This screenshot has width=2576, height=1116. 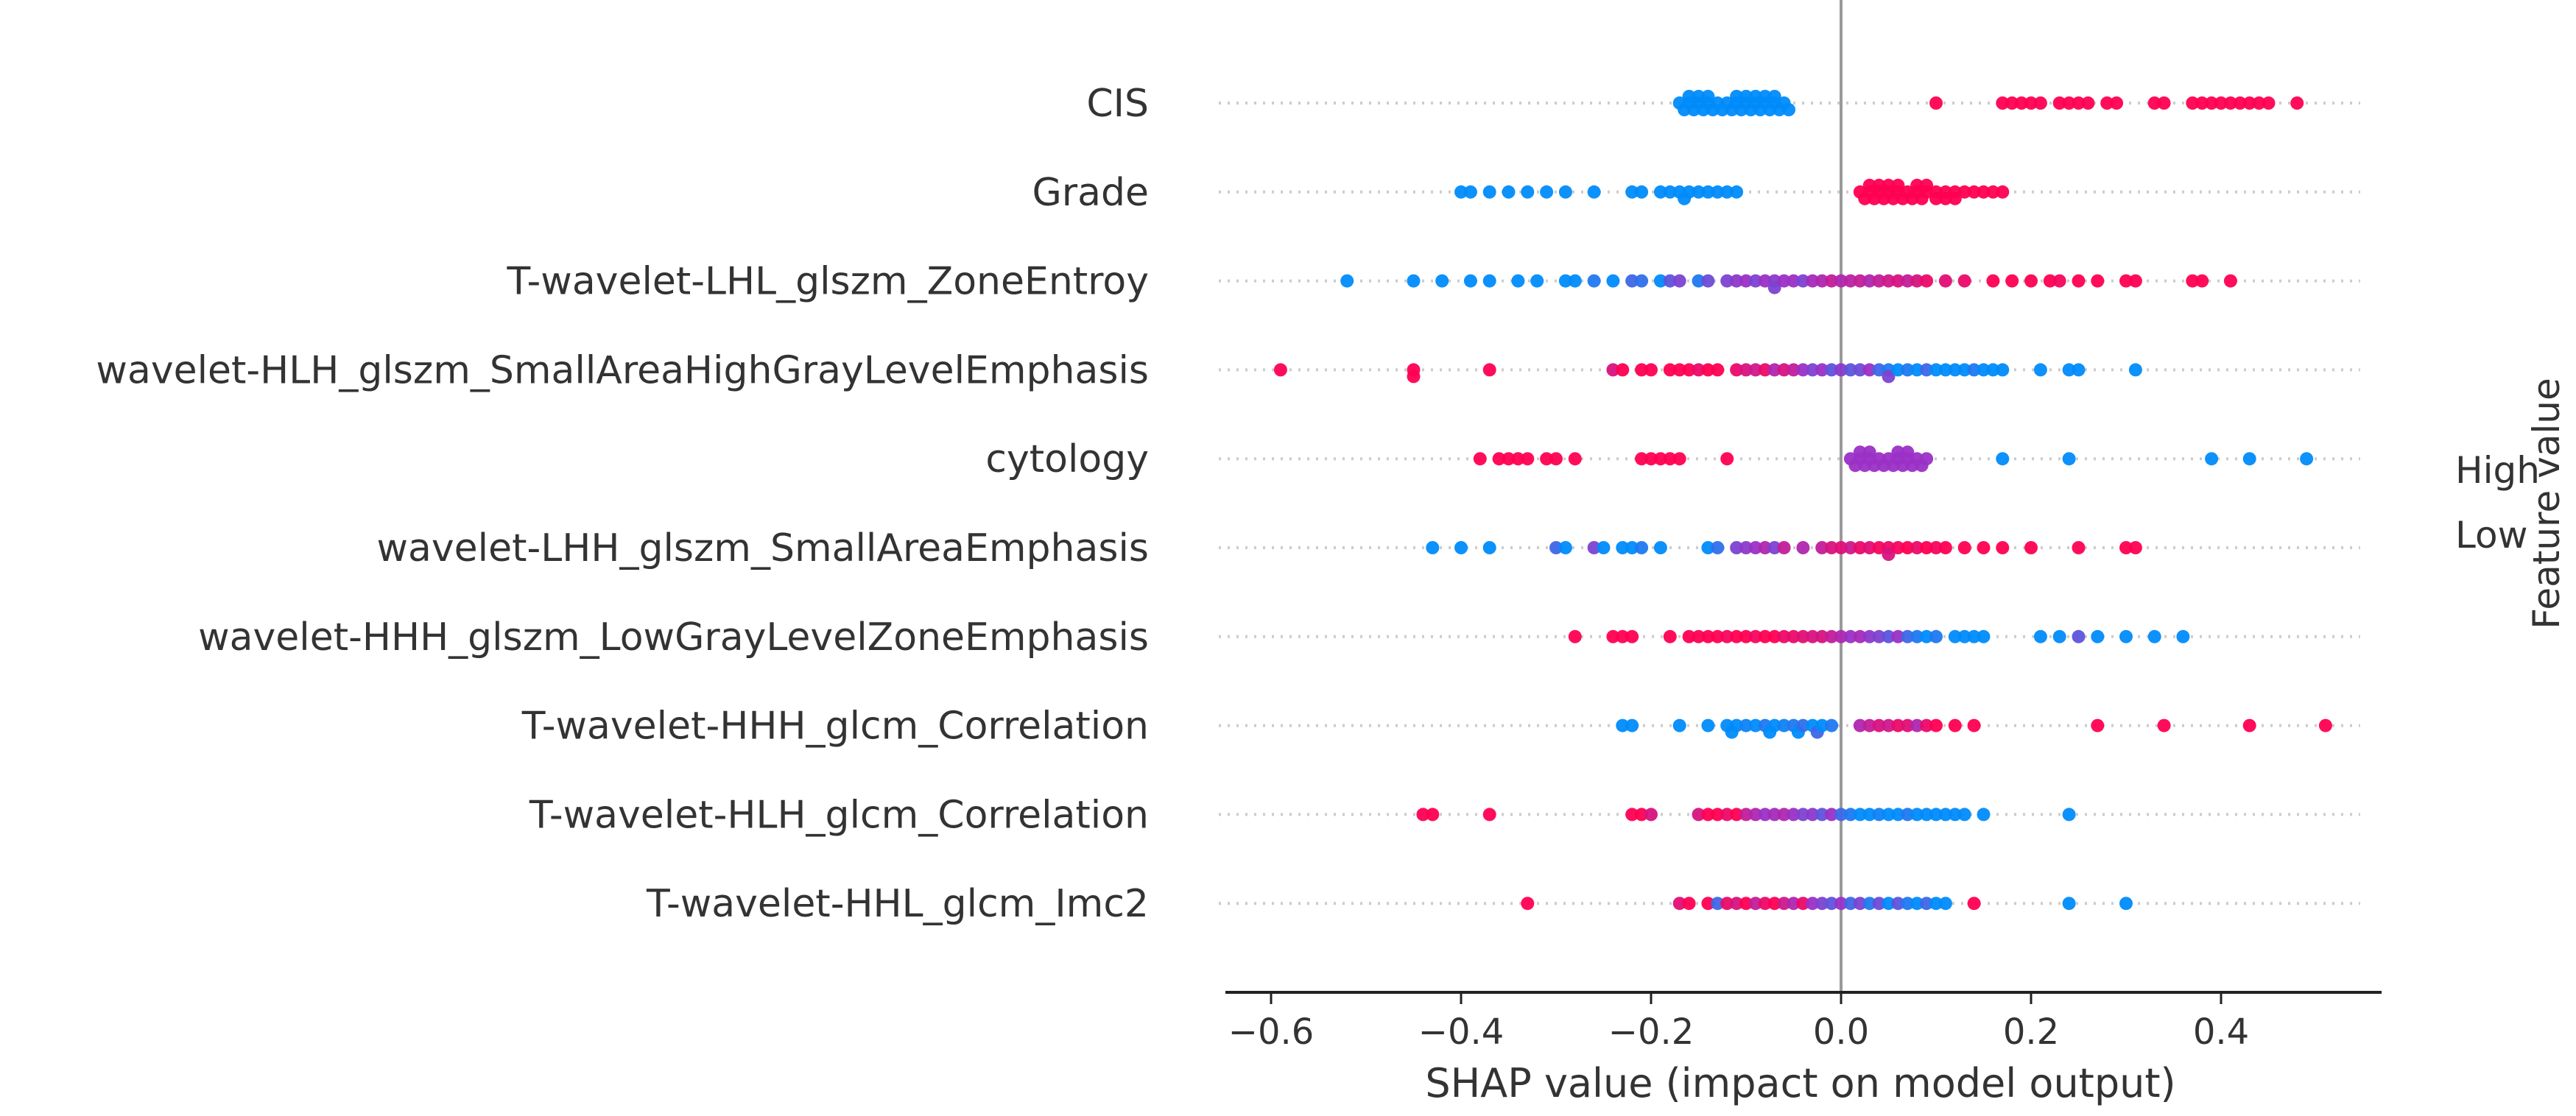 I want to click on feature-label: T-wavelet-HHH_glcm_Correlation, so click(x=835, y=727).